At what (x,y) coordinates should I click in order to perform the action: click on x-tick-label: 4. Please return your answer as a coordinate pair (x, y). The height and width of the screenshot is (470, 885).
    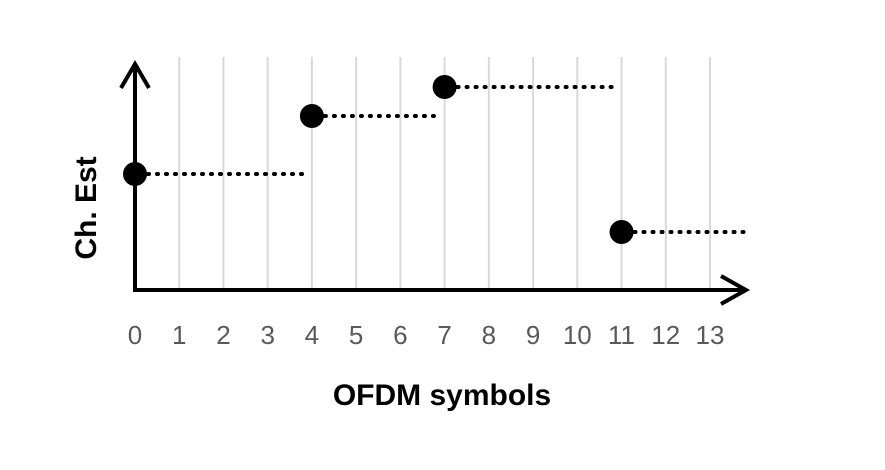
    Looking at the image, I should click on (312, 335).